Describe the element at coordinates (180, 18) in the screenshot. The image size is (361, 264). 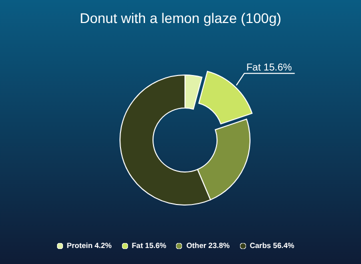
I see `chart-title: Donut with a lemon glaze (100g)` at that location.